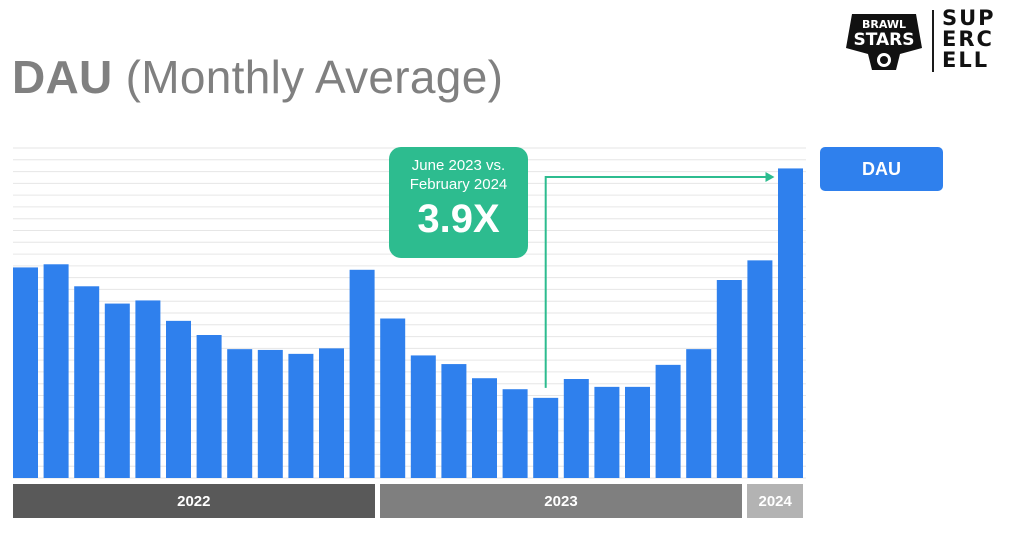 The height and width of the screenshot is (536, 1024). I want to click on bar-sep-2023, so click(637, 432).